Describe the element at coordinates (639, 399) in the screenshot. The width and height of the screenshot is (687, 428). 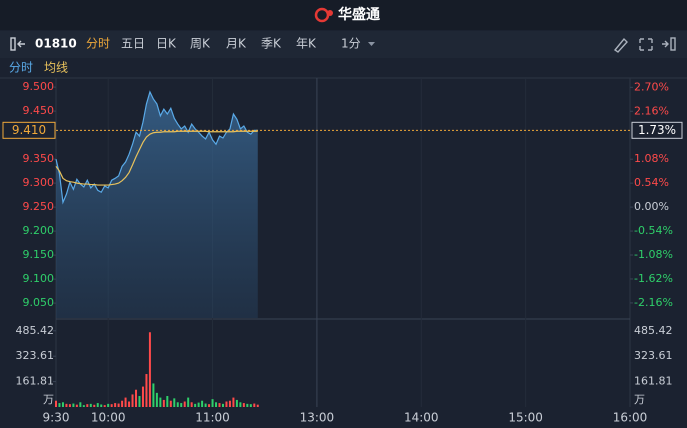
I see `volume-unit: 万` at that location.